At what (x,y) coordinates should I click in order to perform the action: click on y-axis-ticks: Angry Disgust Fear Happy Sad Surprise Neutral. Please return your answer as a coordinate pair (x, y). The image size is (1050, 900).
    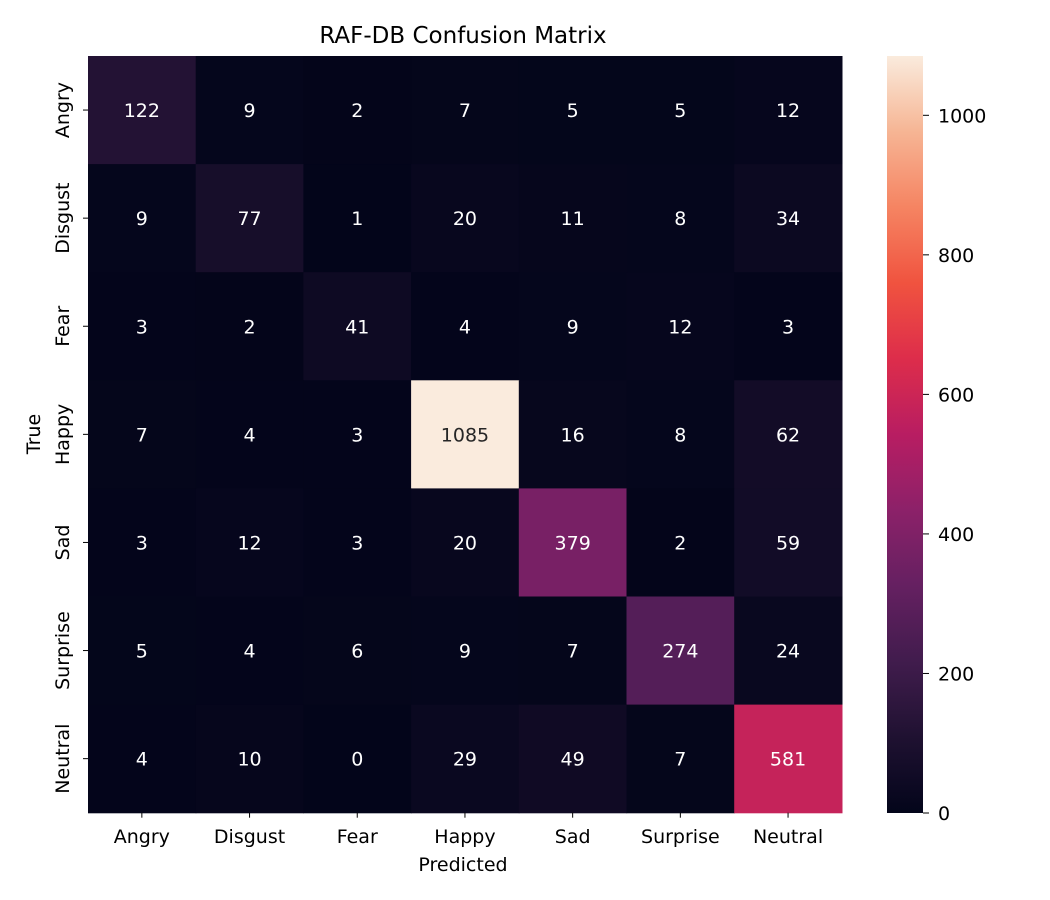
    Looking at the image, I should click on (70, 438).